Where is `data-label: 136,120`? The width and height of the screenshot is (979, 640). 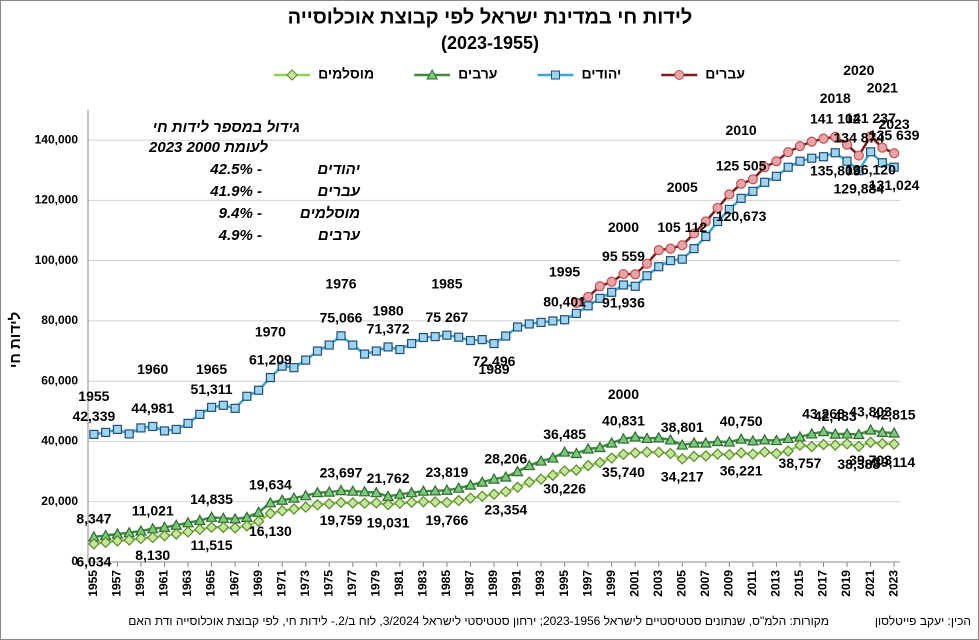
data-label: 136,120 is located at coordinates (870, 170).